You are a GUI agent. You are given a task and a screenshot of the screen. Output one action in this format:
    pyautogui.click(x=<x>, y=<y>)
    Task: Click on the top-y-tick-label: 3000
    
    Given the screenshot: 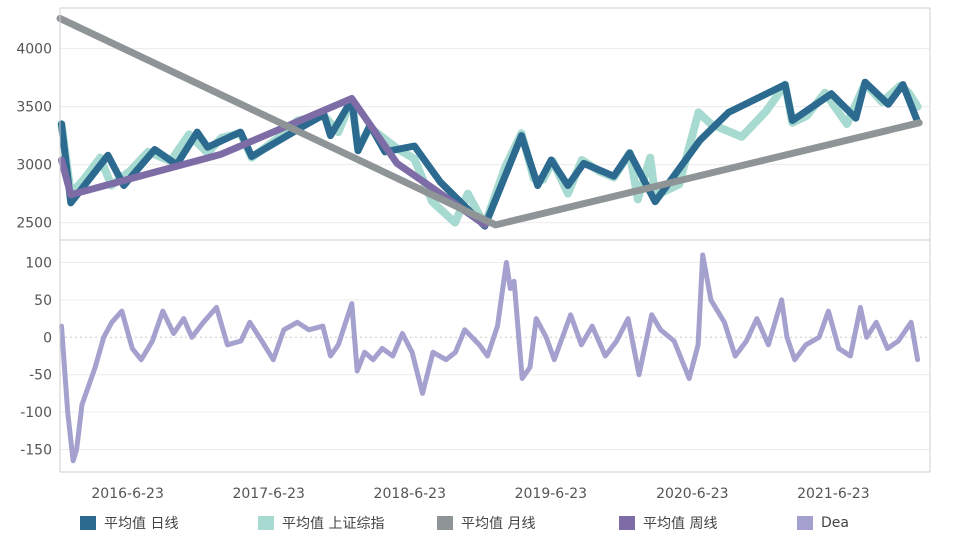 What is the action you would take?
    pyautogui.click(x=34, y=166)
    